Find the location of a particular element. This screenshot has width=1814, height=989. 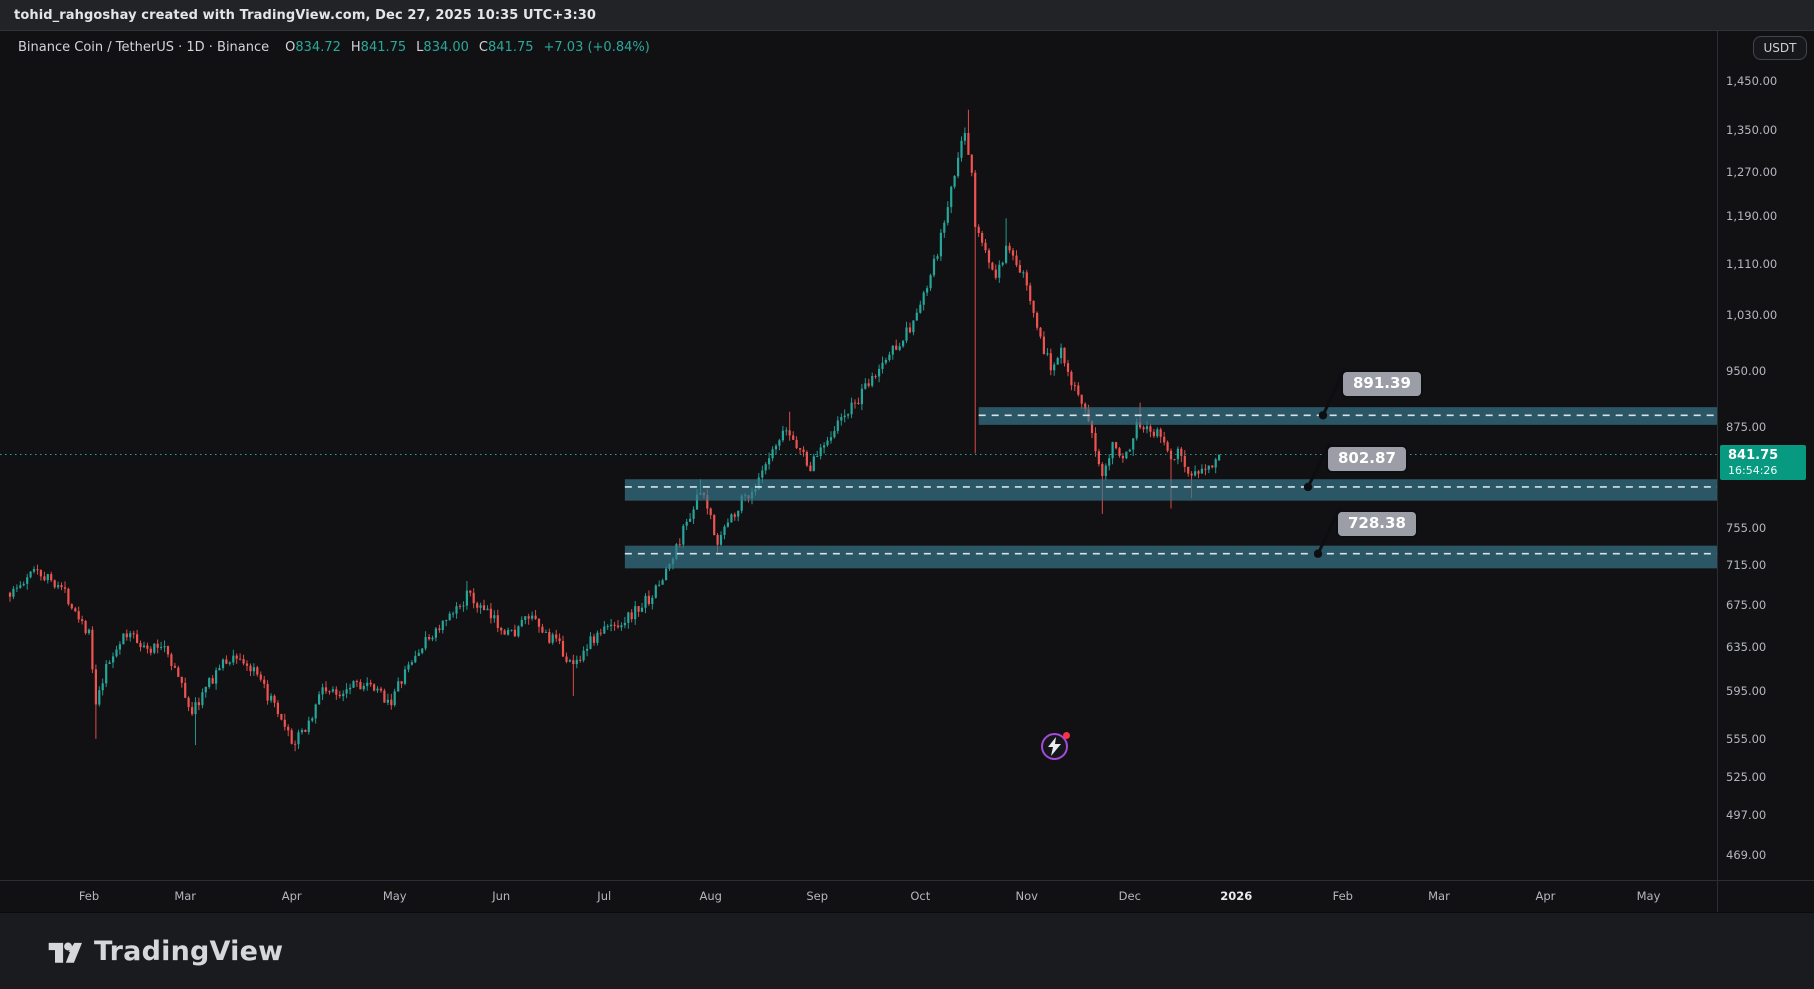

price-level-badge: 891.39 is located at coordinates (1382, 384).